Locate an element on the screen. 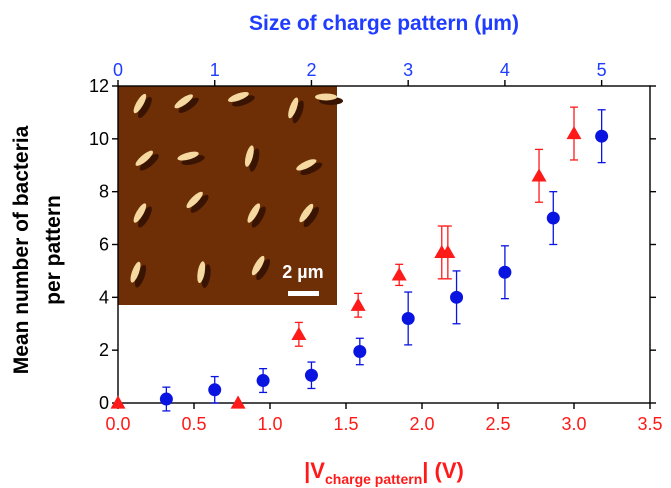  left-tick-label: 6 is located at coordinates (104, 245).